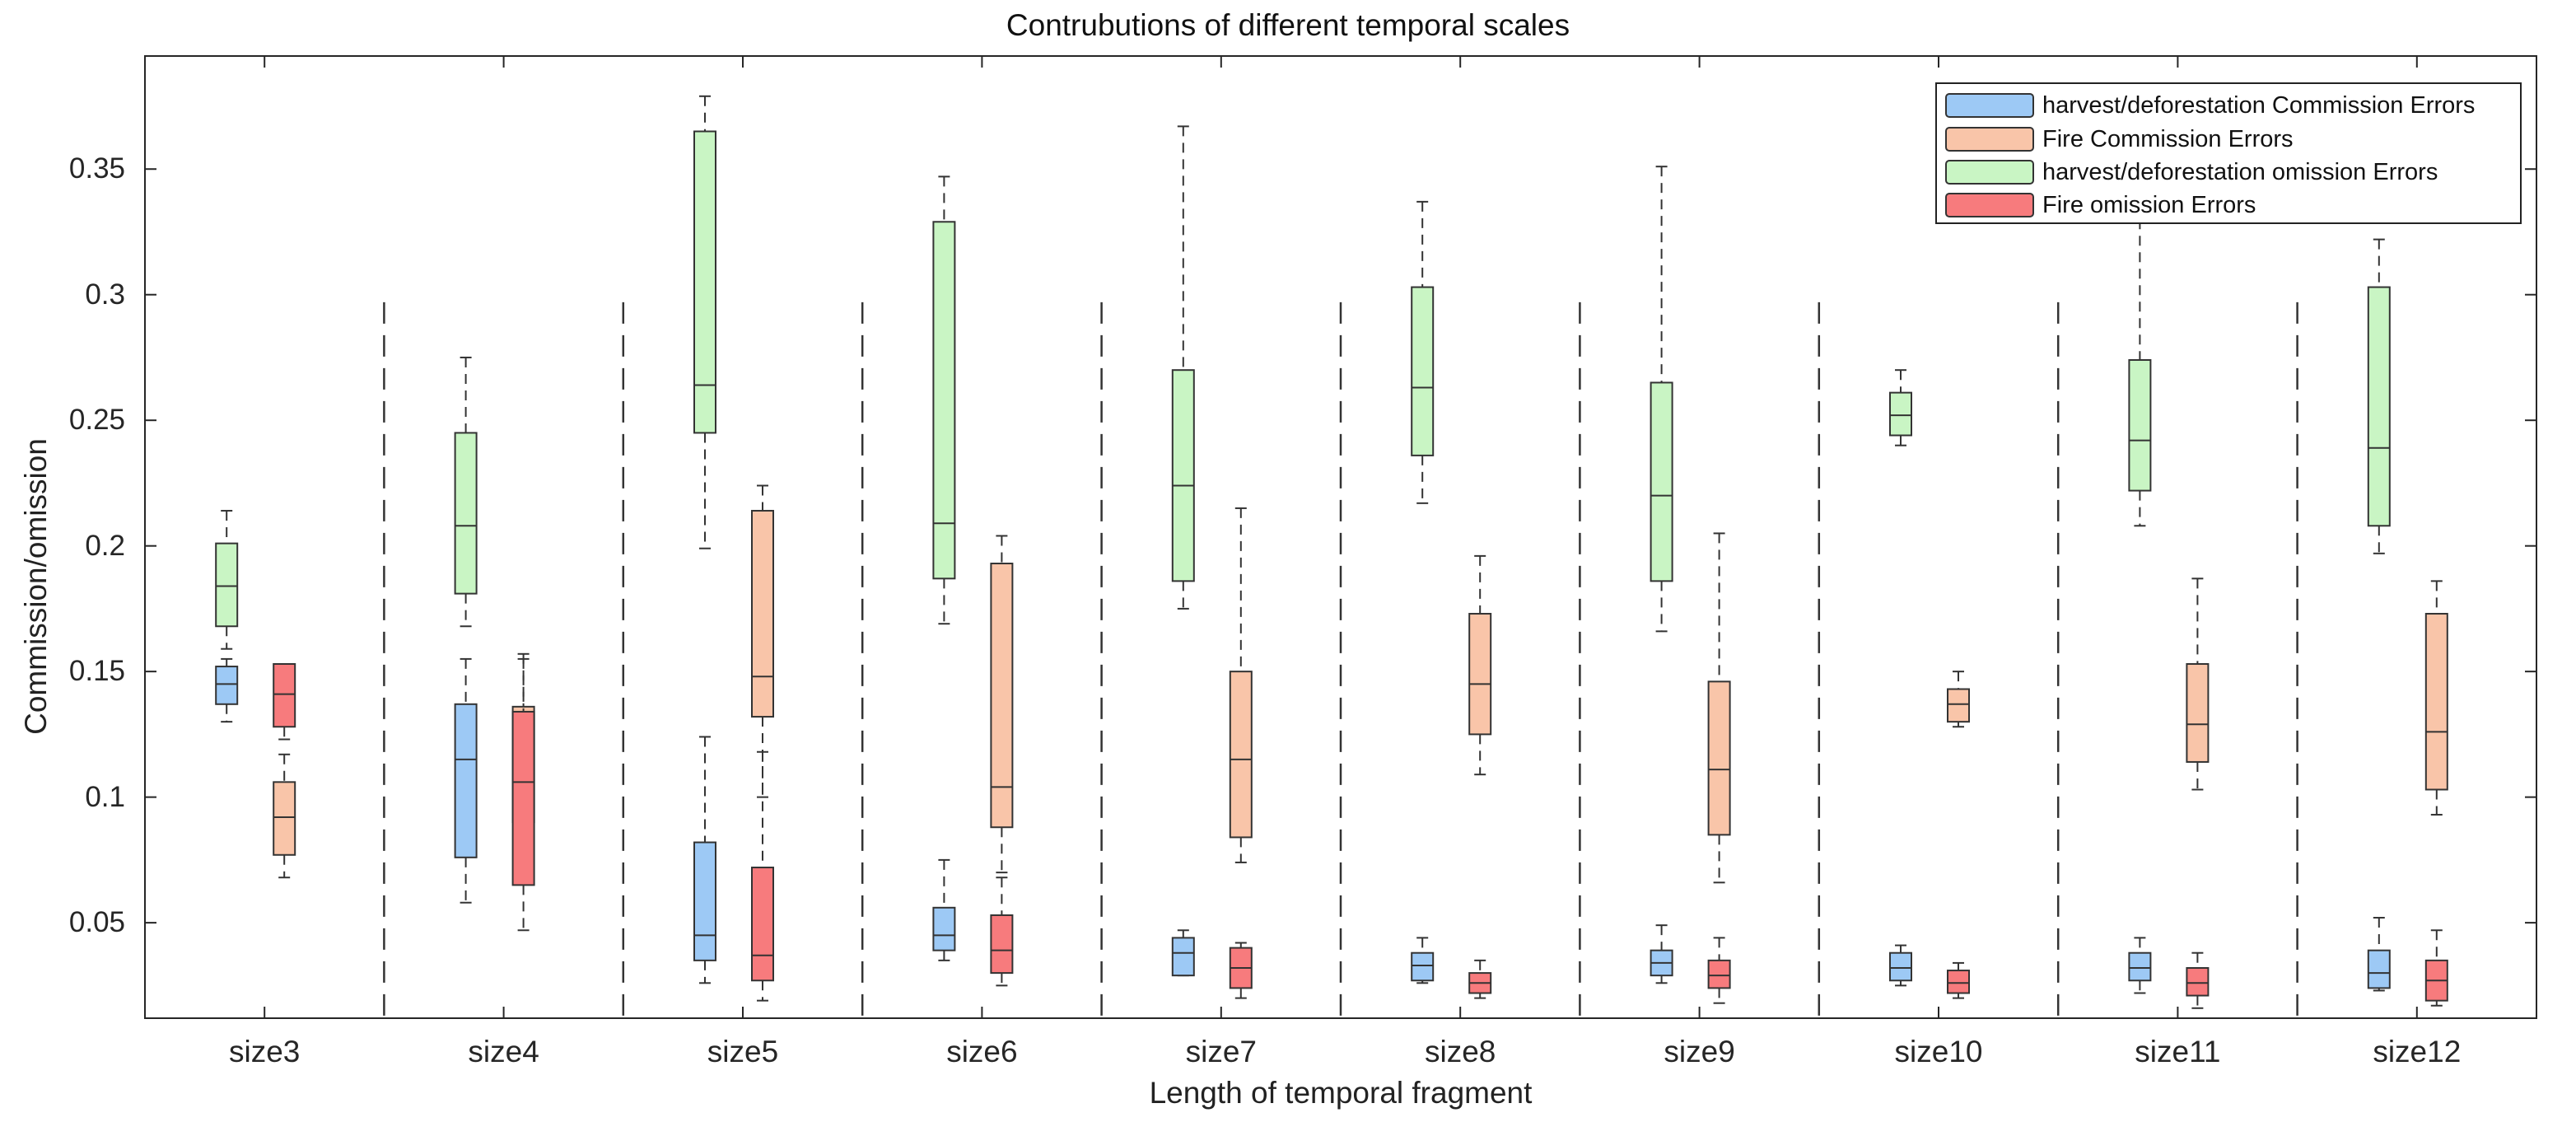  What do you see at coordinates (1341, 1093) in the screenshot?
I see `x-axis-label: Length of temporal fragment` at bounding box center [1341, 1093].